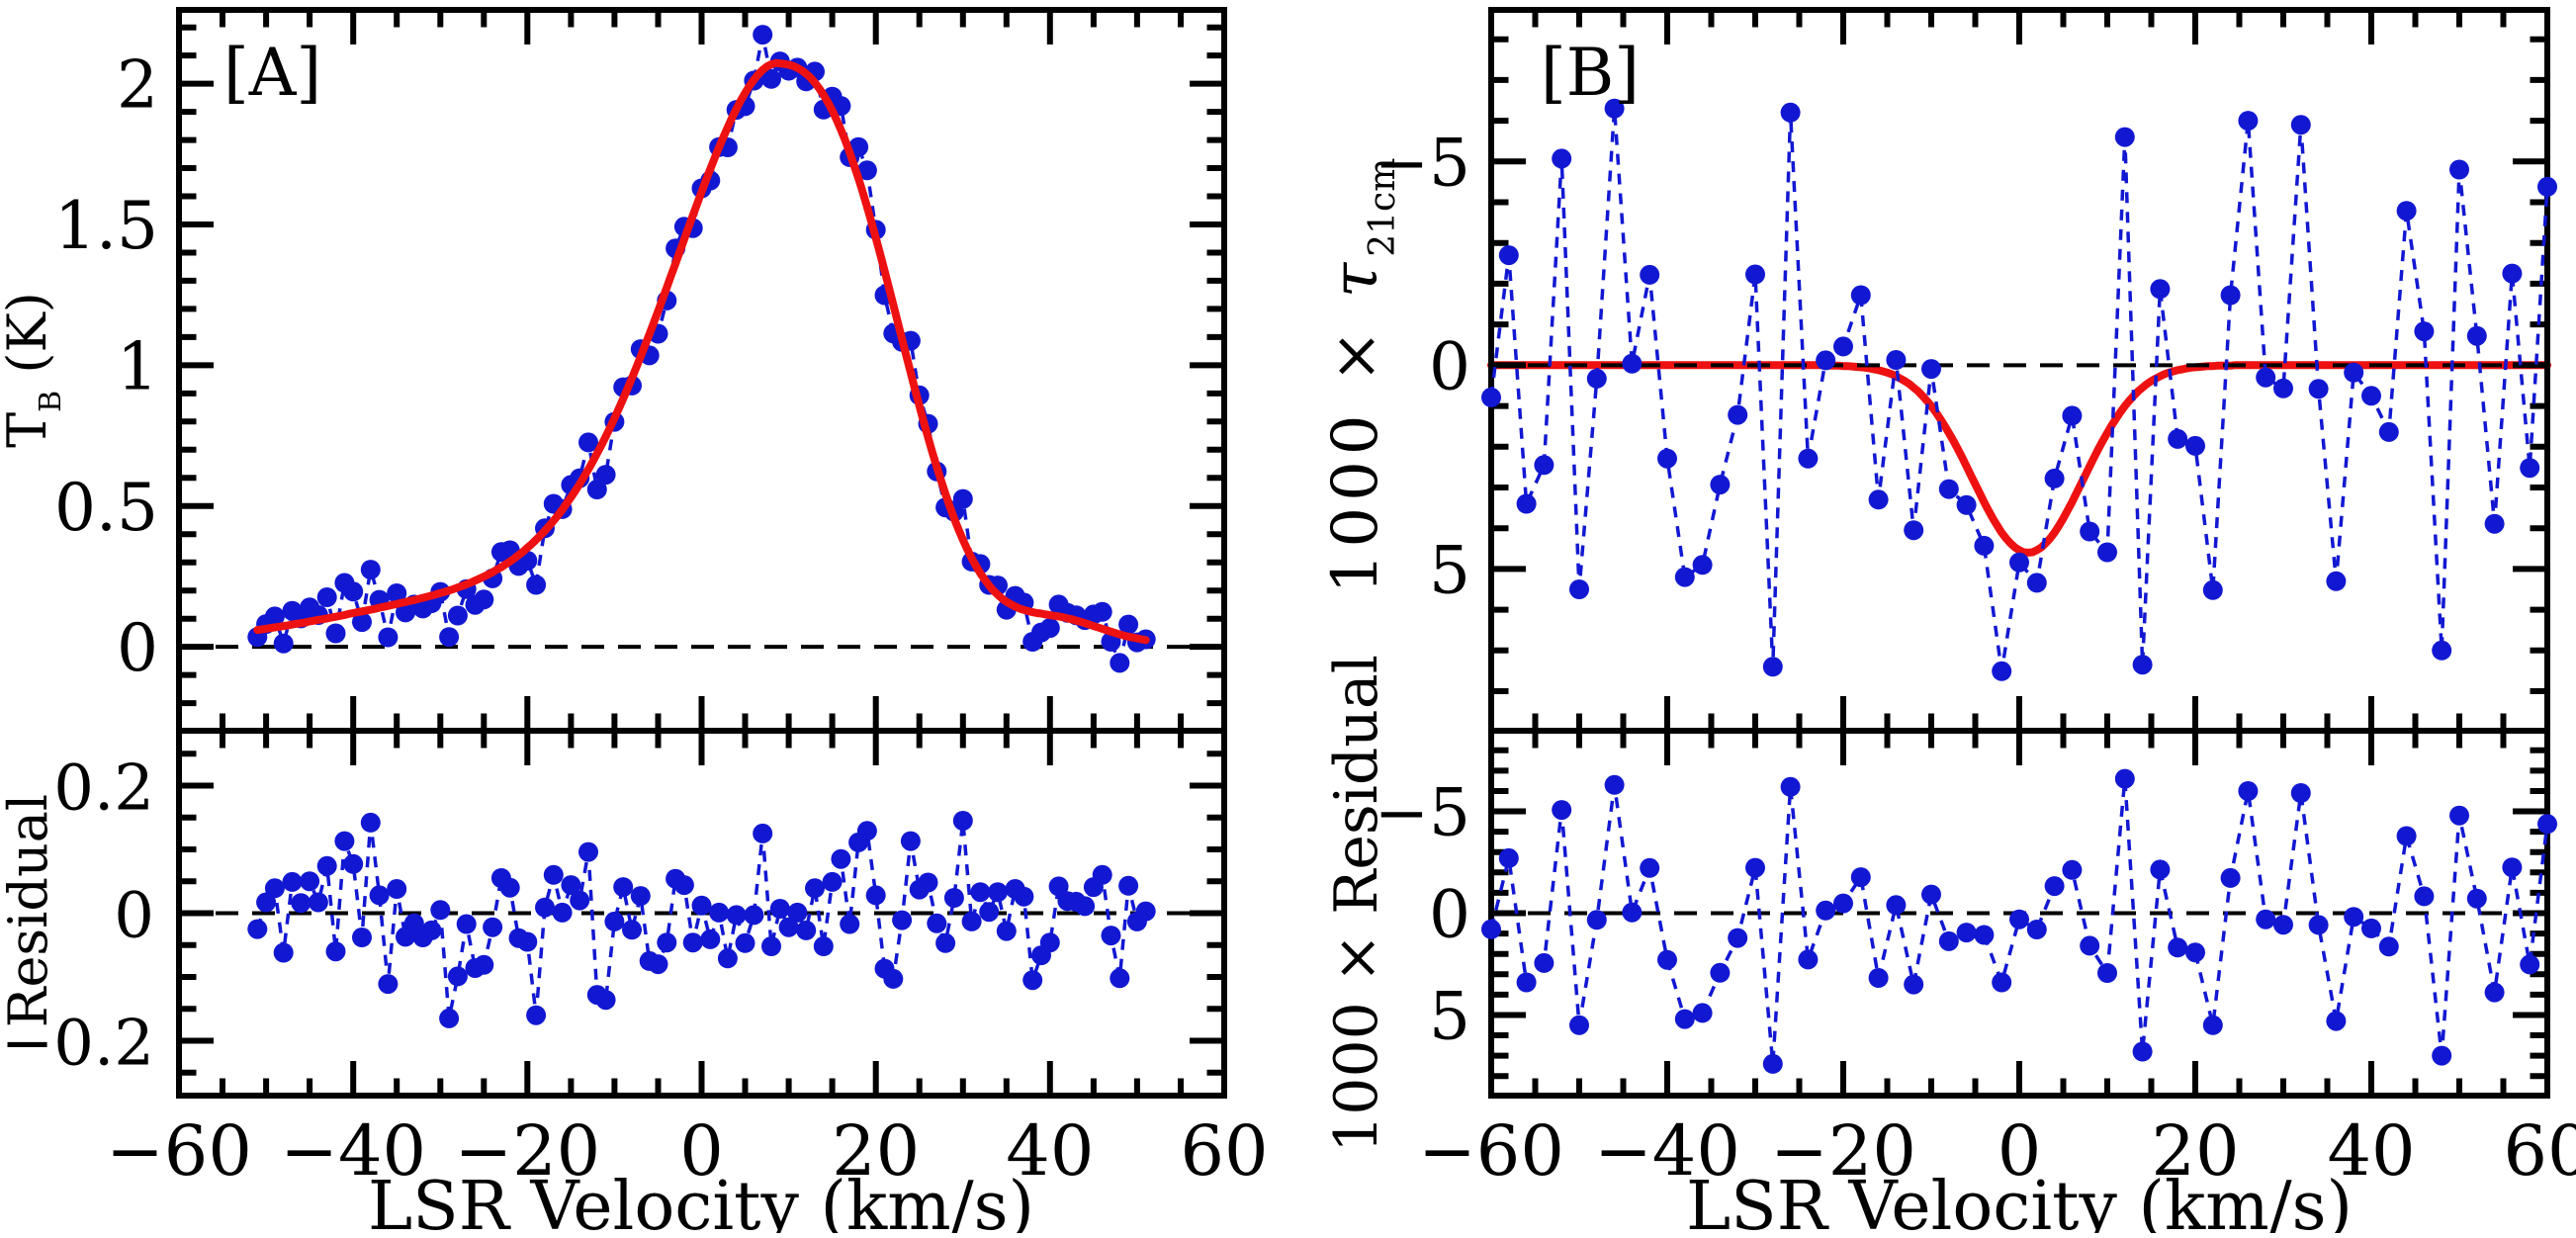  Describe the element at coordinates (527, 1151) in the screenshot. I see `x-tick-label: −20` at that location.